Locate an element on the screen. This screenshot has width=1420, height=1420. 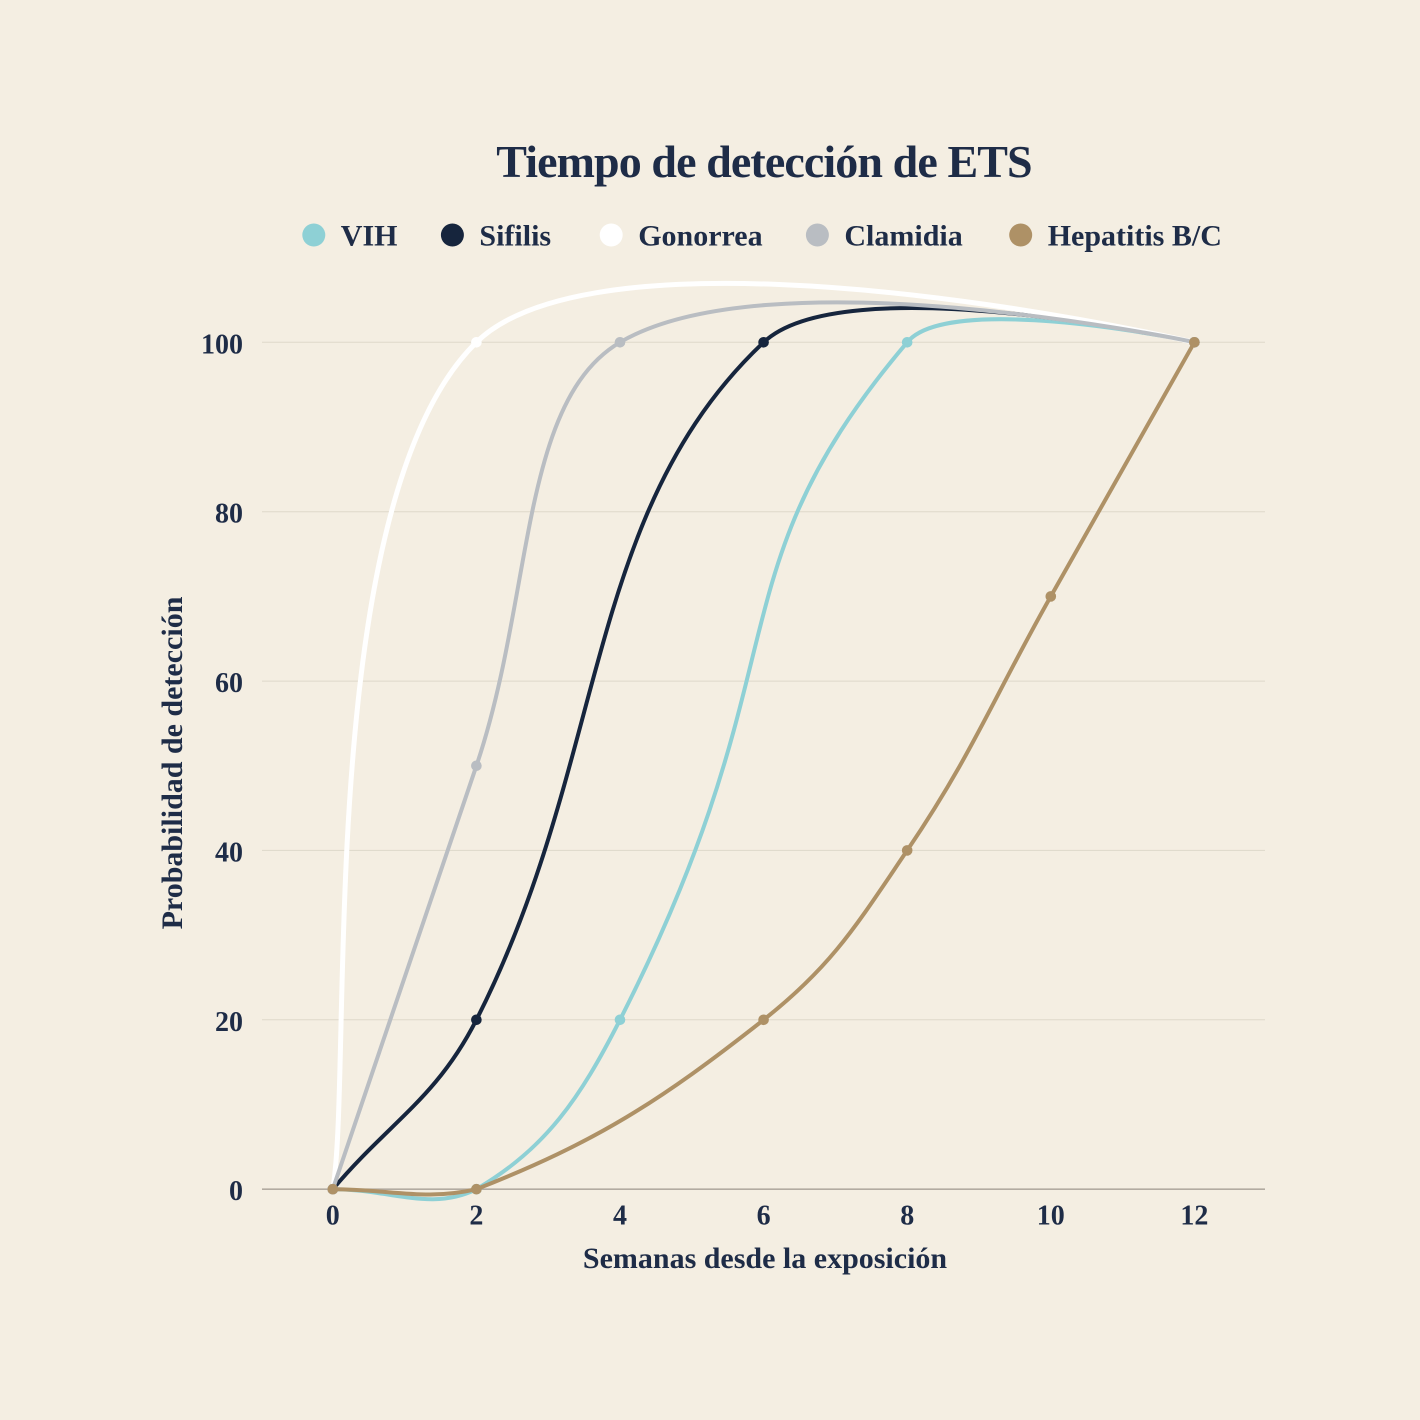
svg-text: Tiempo de detección de ETS is located at coordinates (763, 161).